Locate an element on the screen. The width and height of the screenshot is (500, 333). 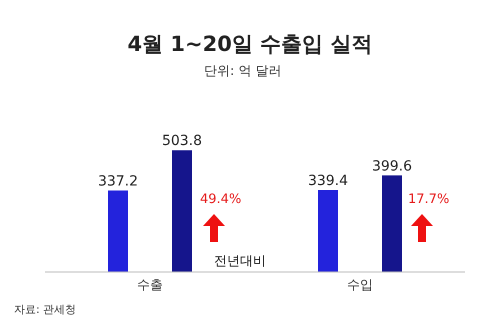
x-tick-label: 수출 is located at coordinates (150, 286).